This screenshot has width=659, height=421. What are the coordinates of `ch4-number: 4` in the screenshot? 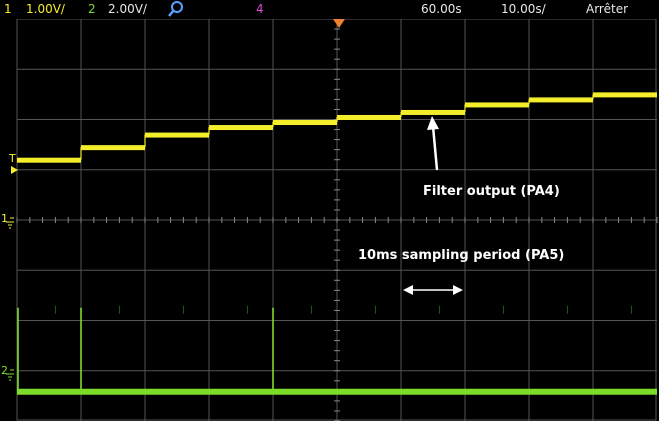 It's located at (260, 9).